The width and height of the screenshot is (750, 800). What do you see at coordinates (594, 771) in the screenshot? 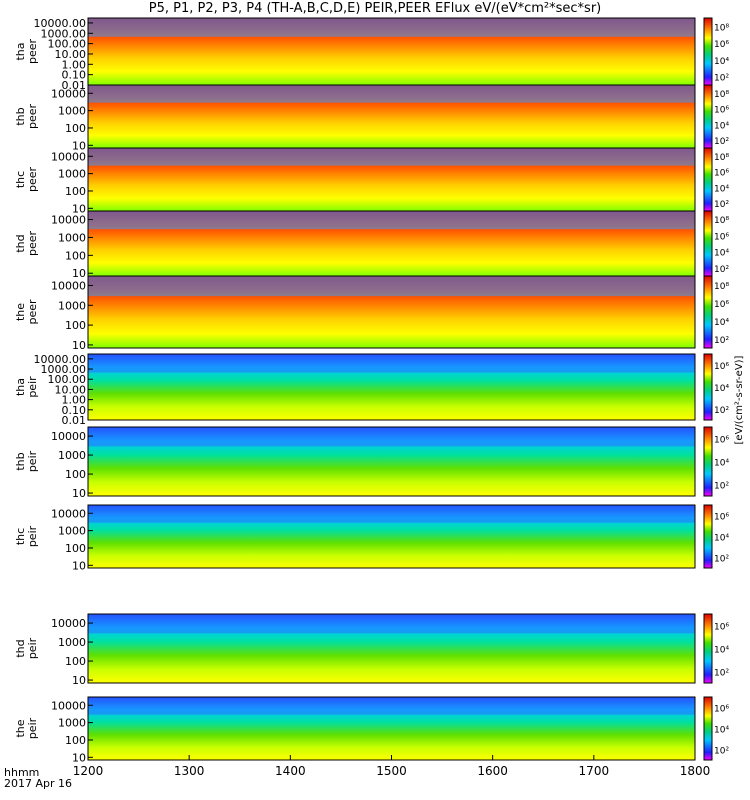
I see `x-tick-label: 1700` at bounding box center [594, 771].